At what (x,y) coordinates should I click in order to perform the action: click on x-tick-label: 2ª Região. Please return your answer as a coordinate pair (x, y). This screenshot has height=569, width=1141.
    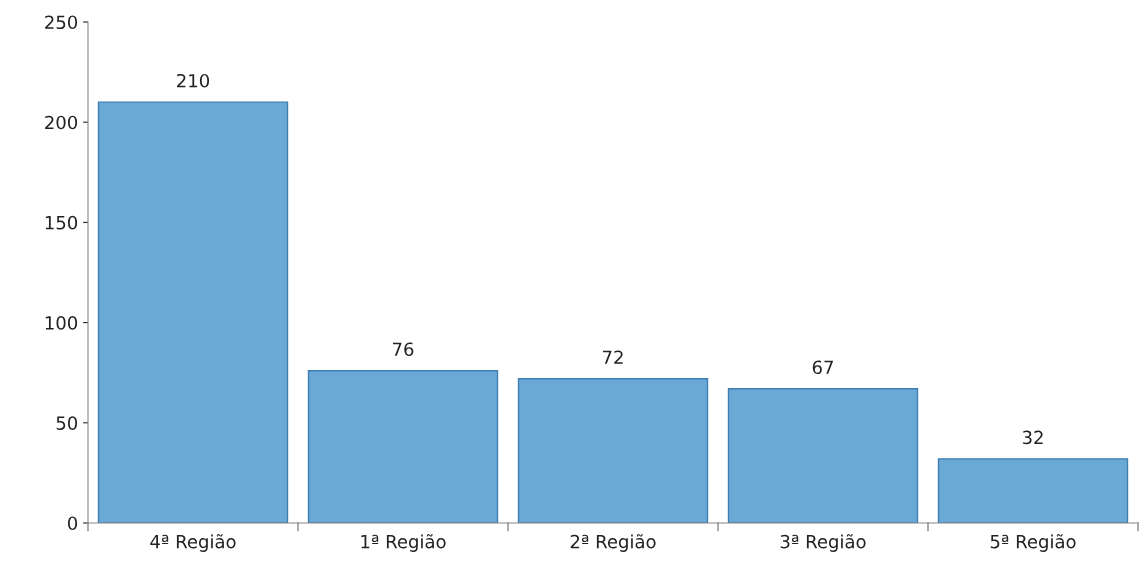
    Looking at the image, I should click on (613, 543).